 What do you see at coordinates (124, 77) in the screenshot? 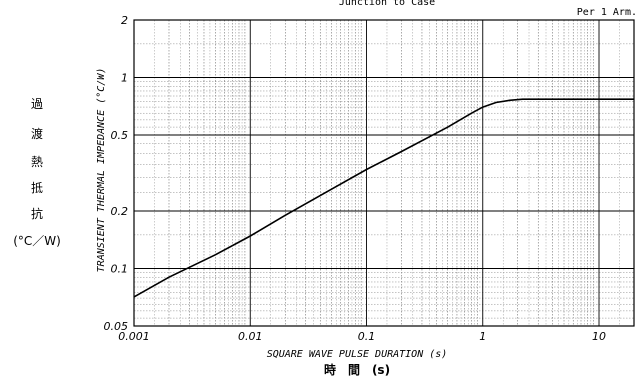
I see `y-tick-label: 1` at bounding box center [124, 77].